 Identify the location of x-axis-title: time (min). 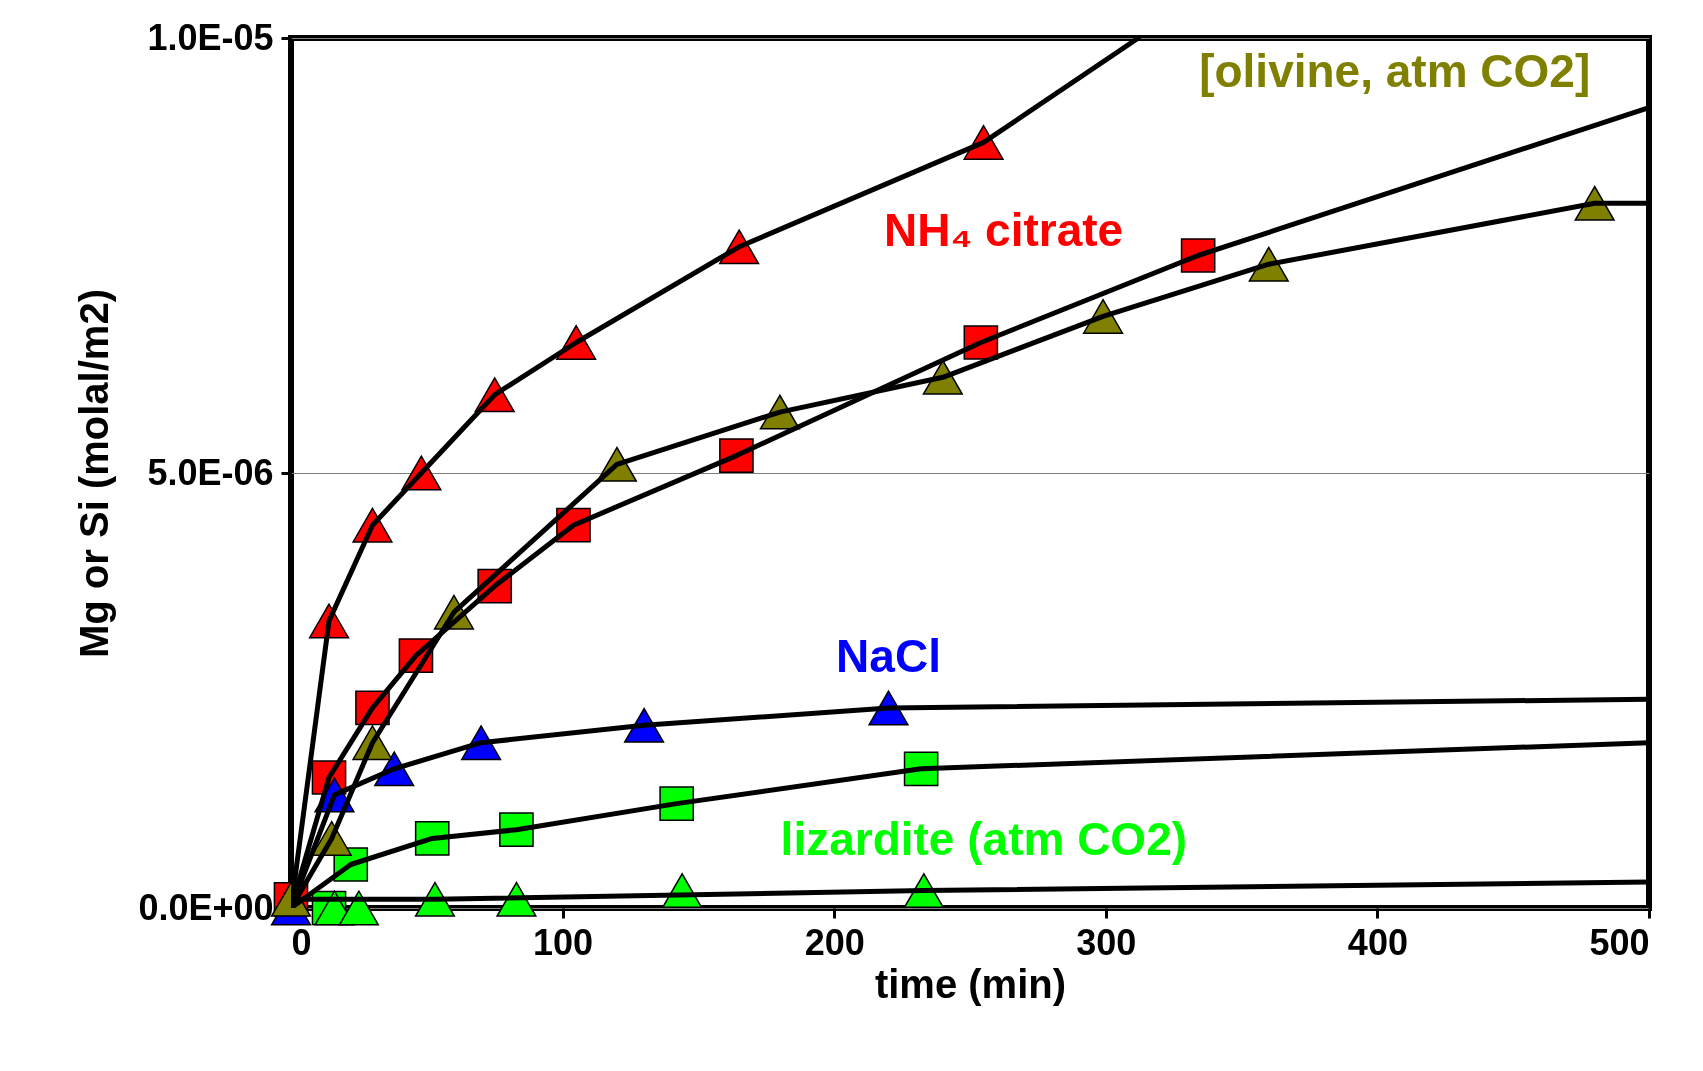
(970, 983).